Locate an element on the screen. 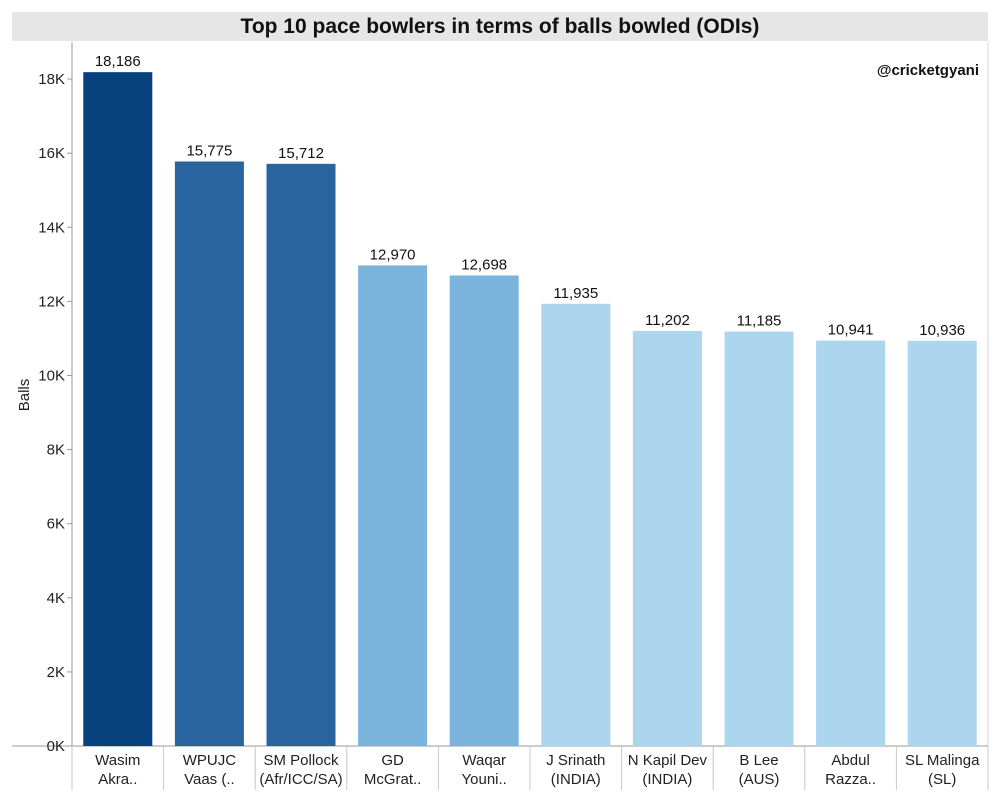  data-label: 11,202 is located at coordinates (667, 320).